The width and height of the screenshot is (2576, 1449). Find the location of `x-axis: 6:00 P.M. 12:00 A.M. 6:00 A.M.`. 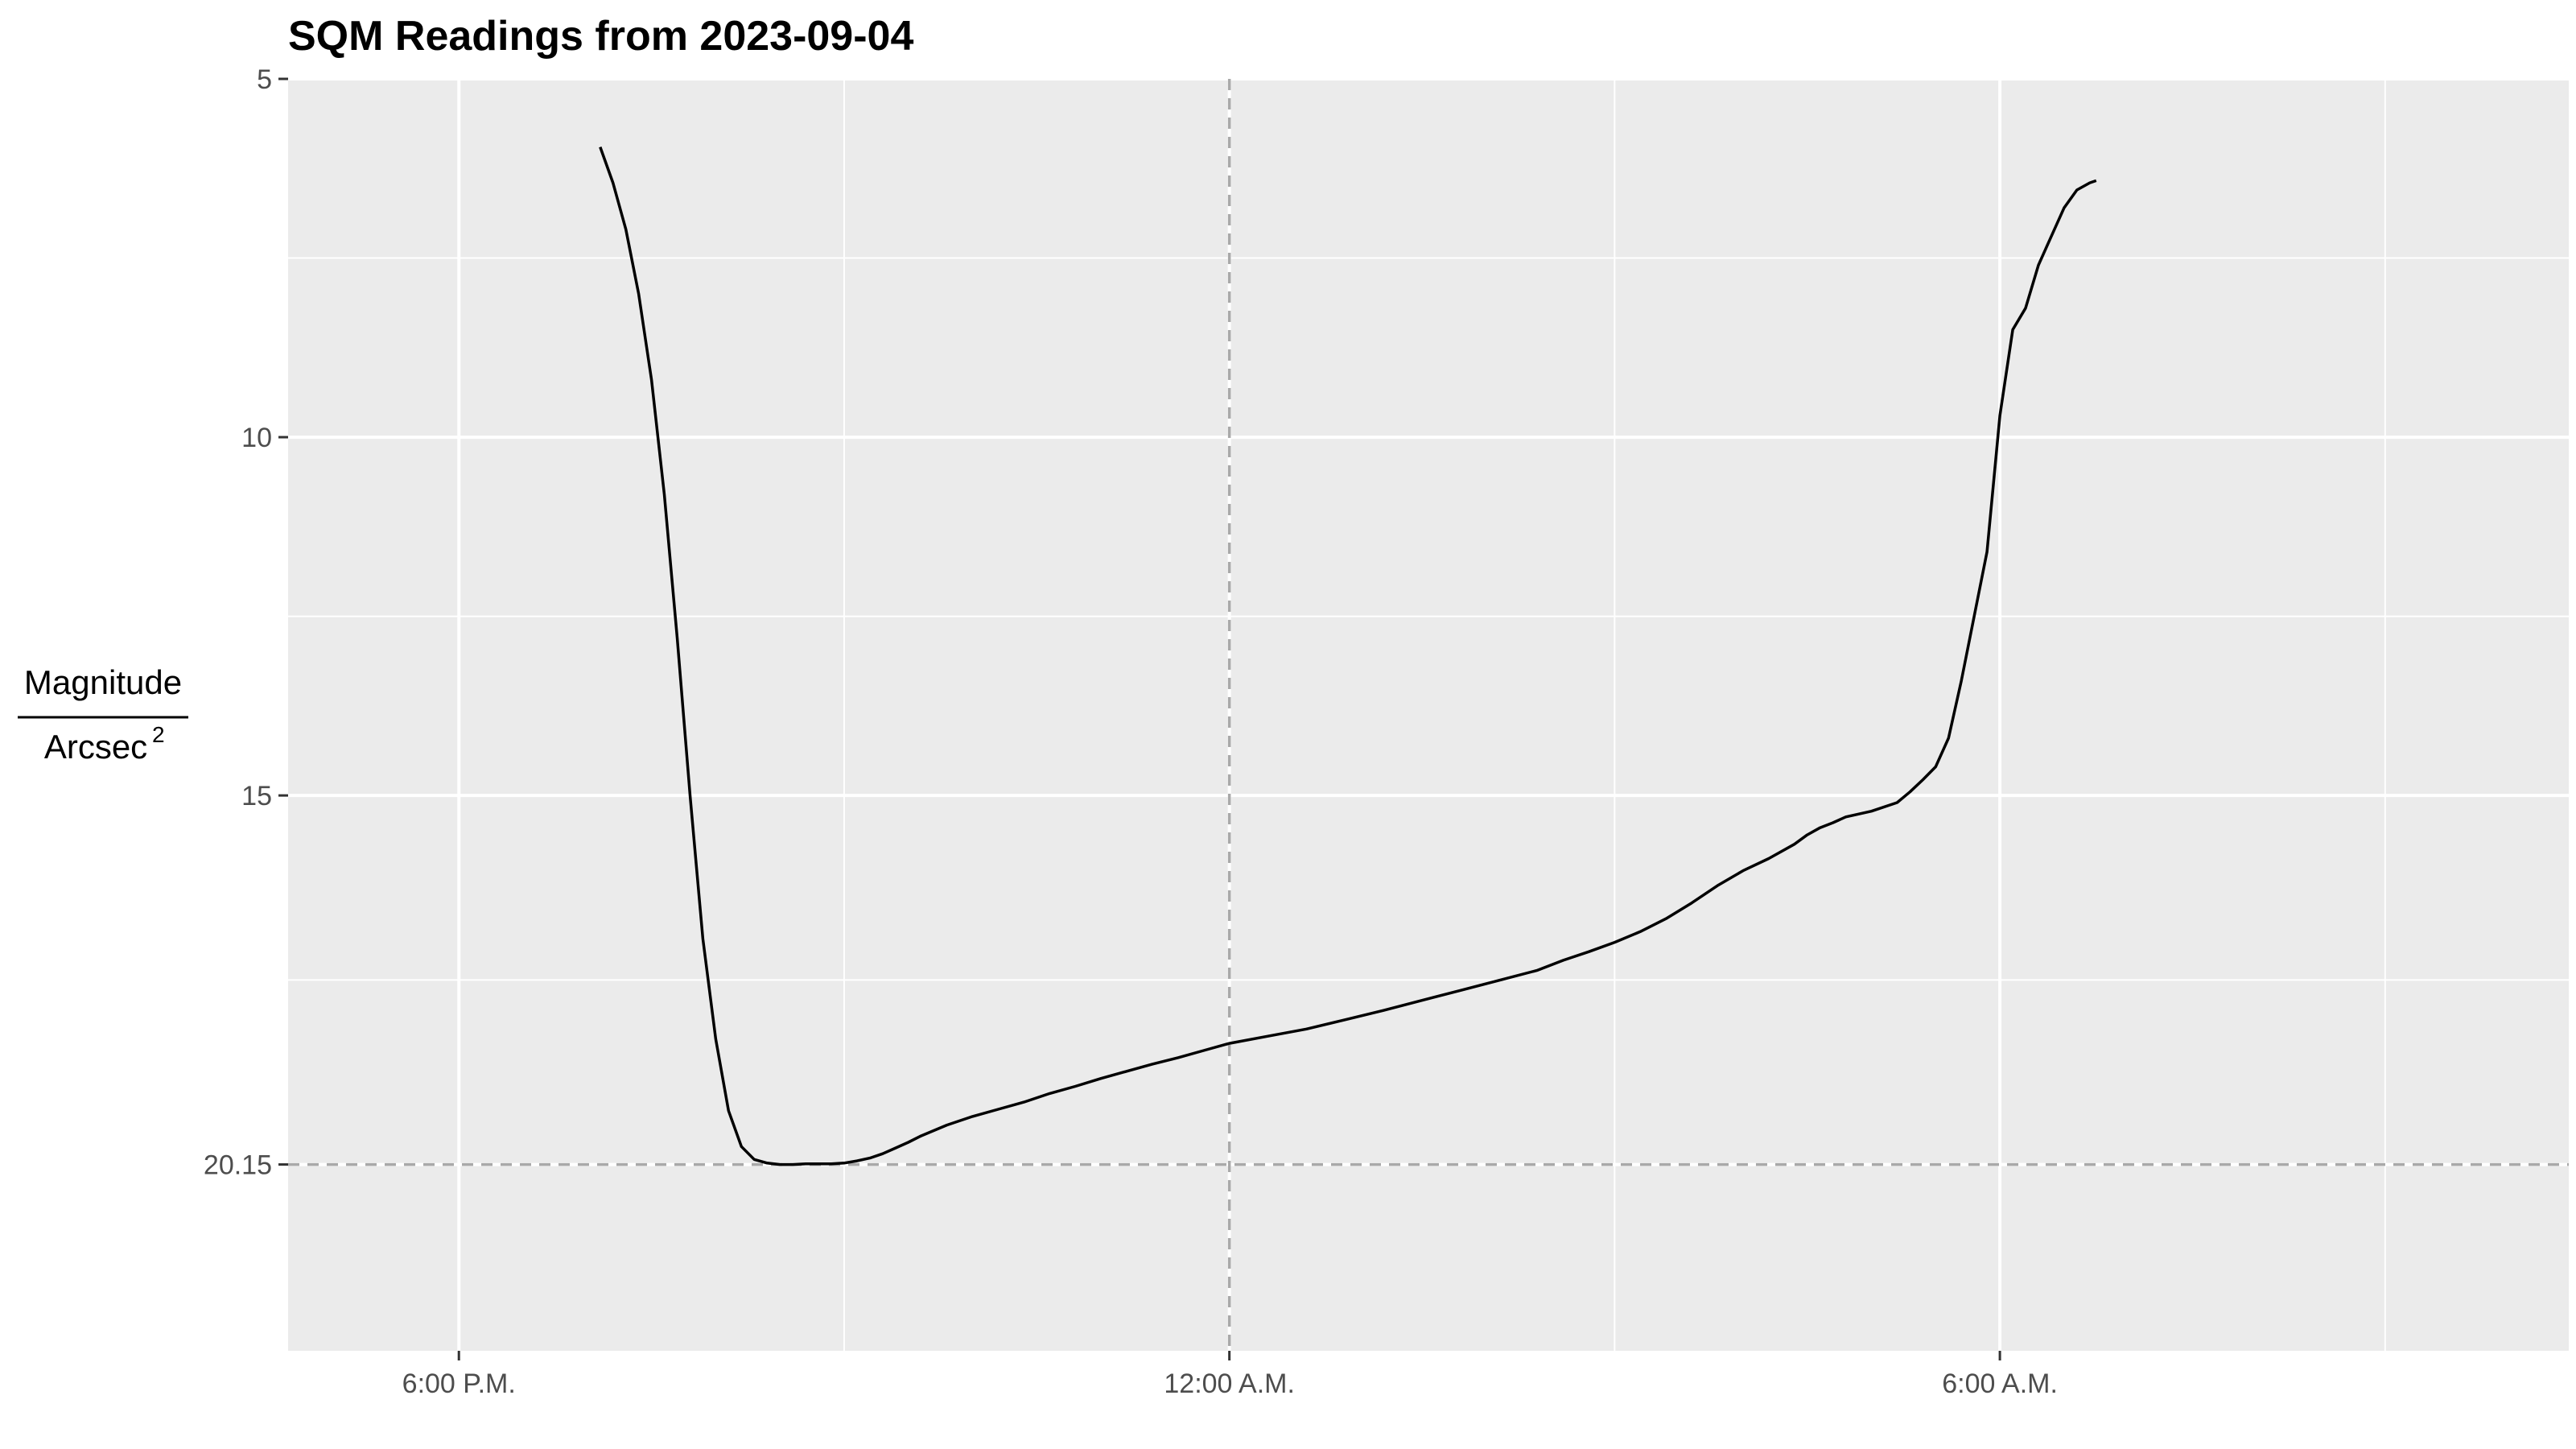

x-axis: 6:00 P.M. 12:00 A.M. 6:00 A.M. is located at coordinates (1230, 1375).